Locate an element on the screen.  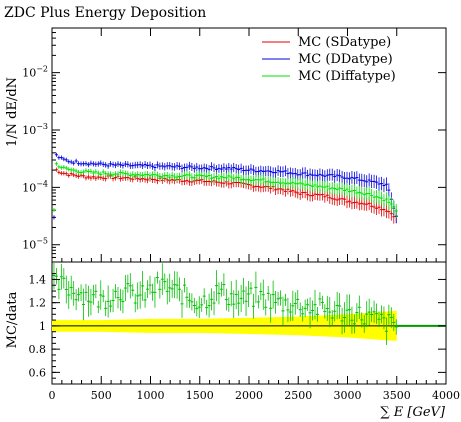
legend-label: MC (SDatype) is located at coordinates (344, 42).